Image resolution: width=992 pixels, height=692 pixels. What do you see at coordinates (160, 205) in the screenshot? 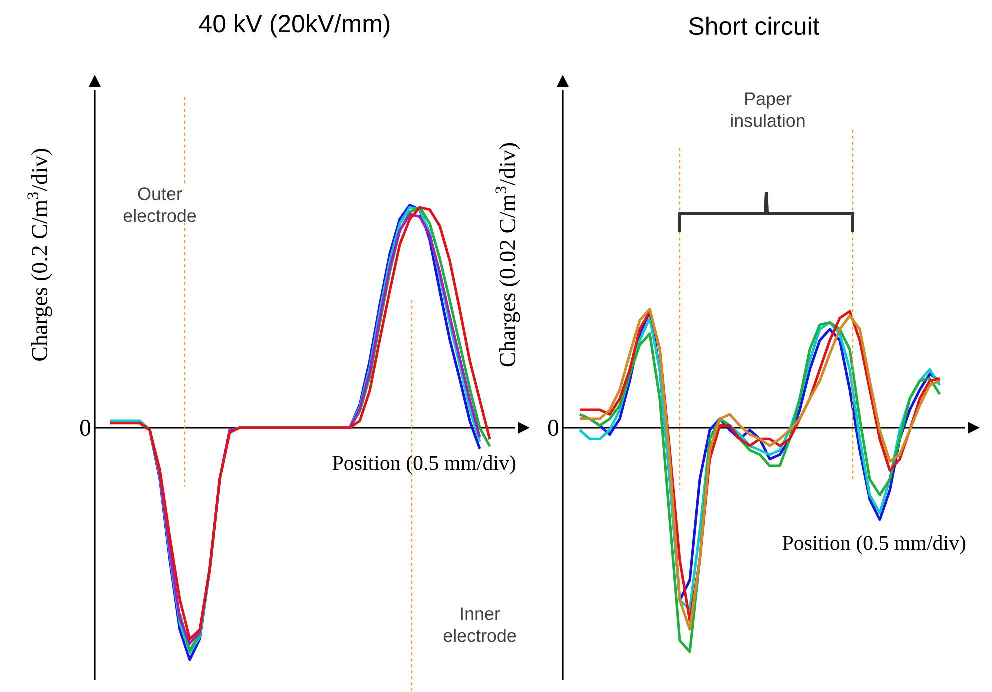
I see `annotation: Outer electrode` at bounding box center [160, 205].